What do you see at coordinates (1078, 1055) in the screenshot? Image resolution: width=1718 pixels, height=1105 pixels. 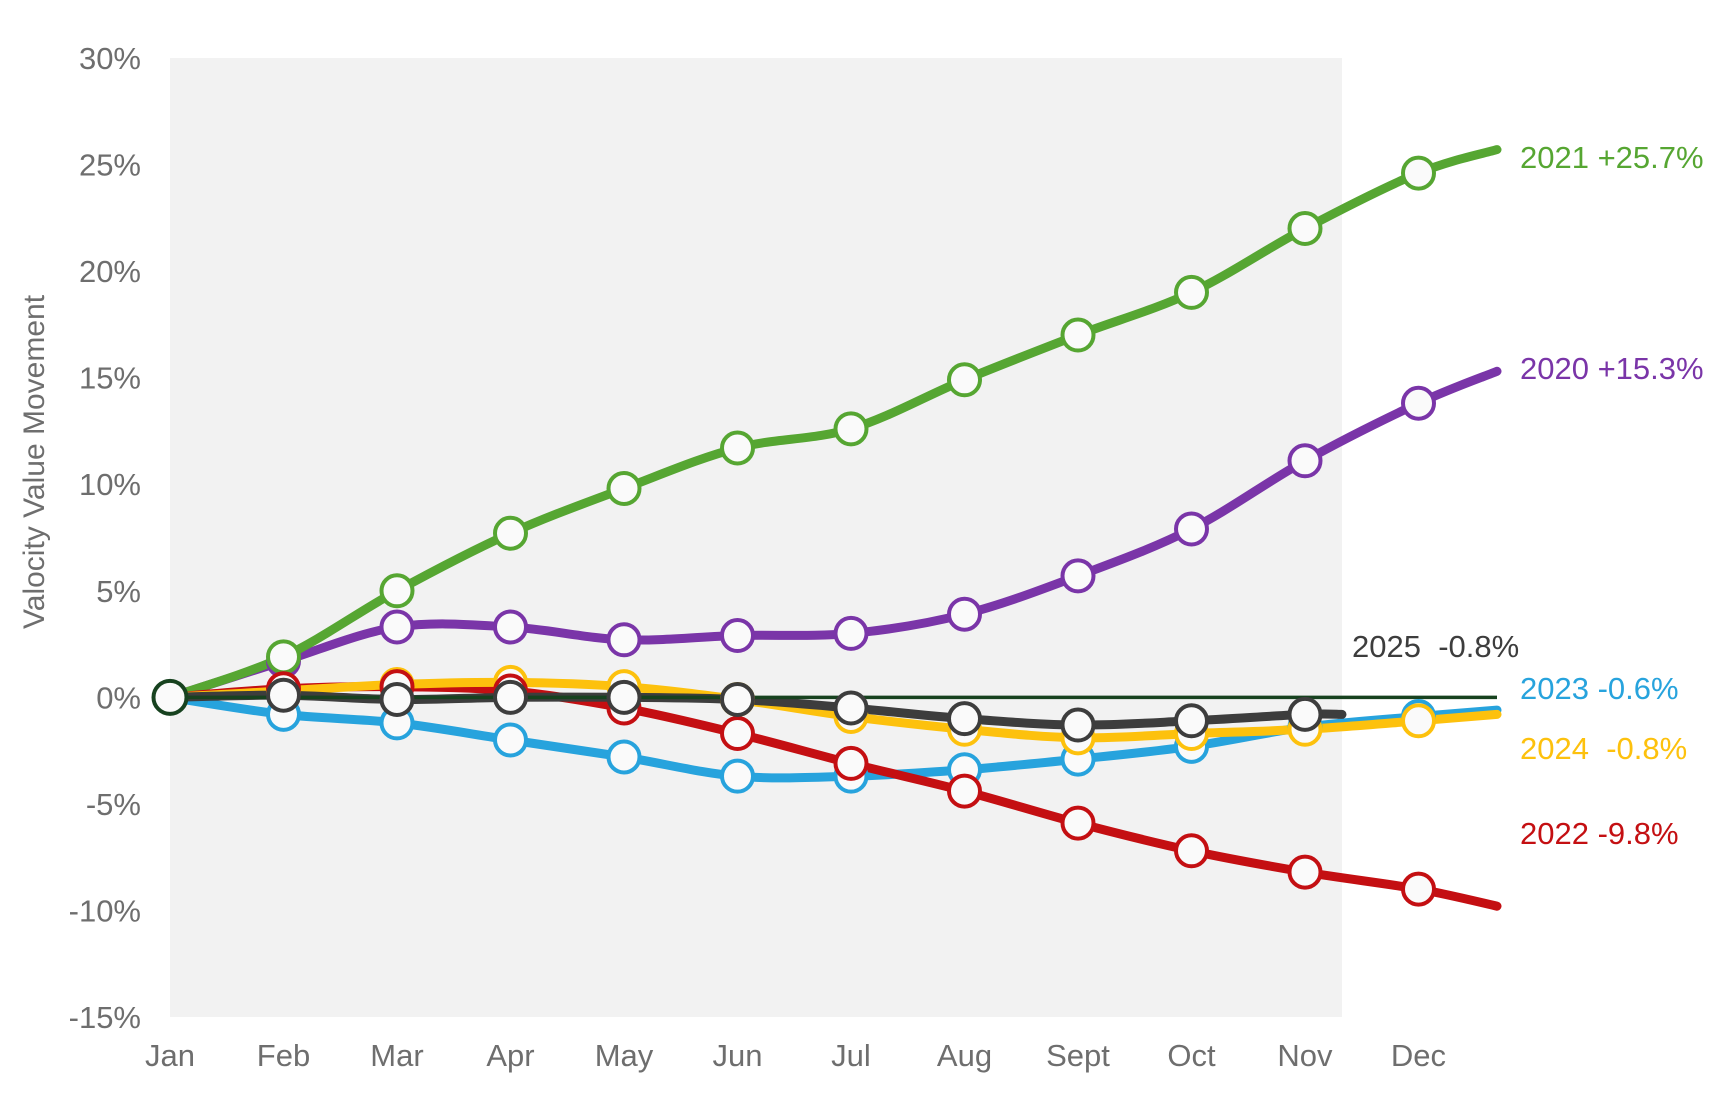 I see `x-tick-label: Sept` at bounding box center [1078, 1055].